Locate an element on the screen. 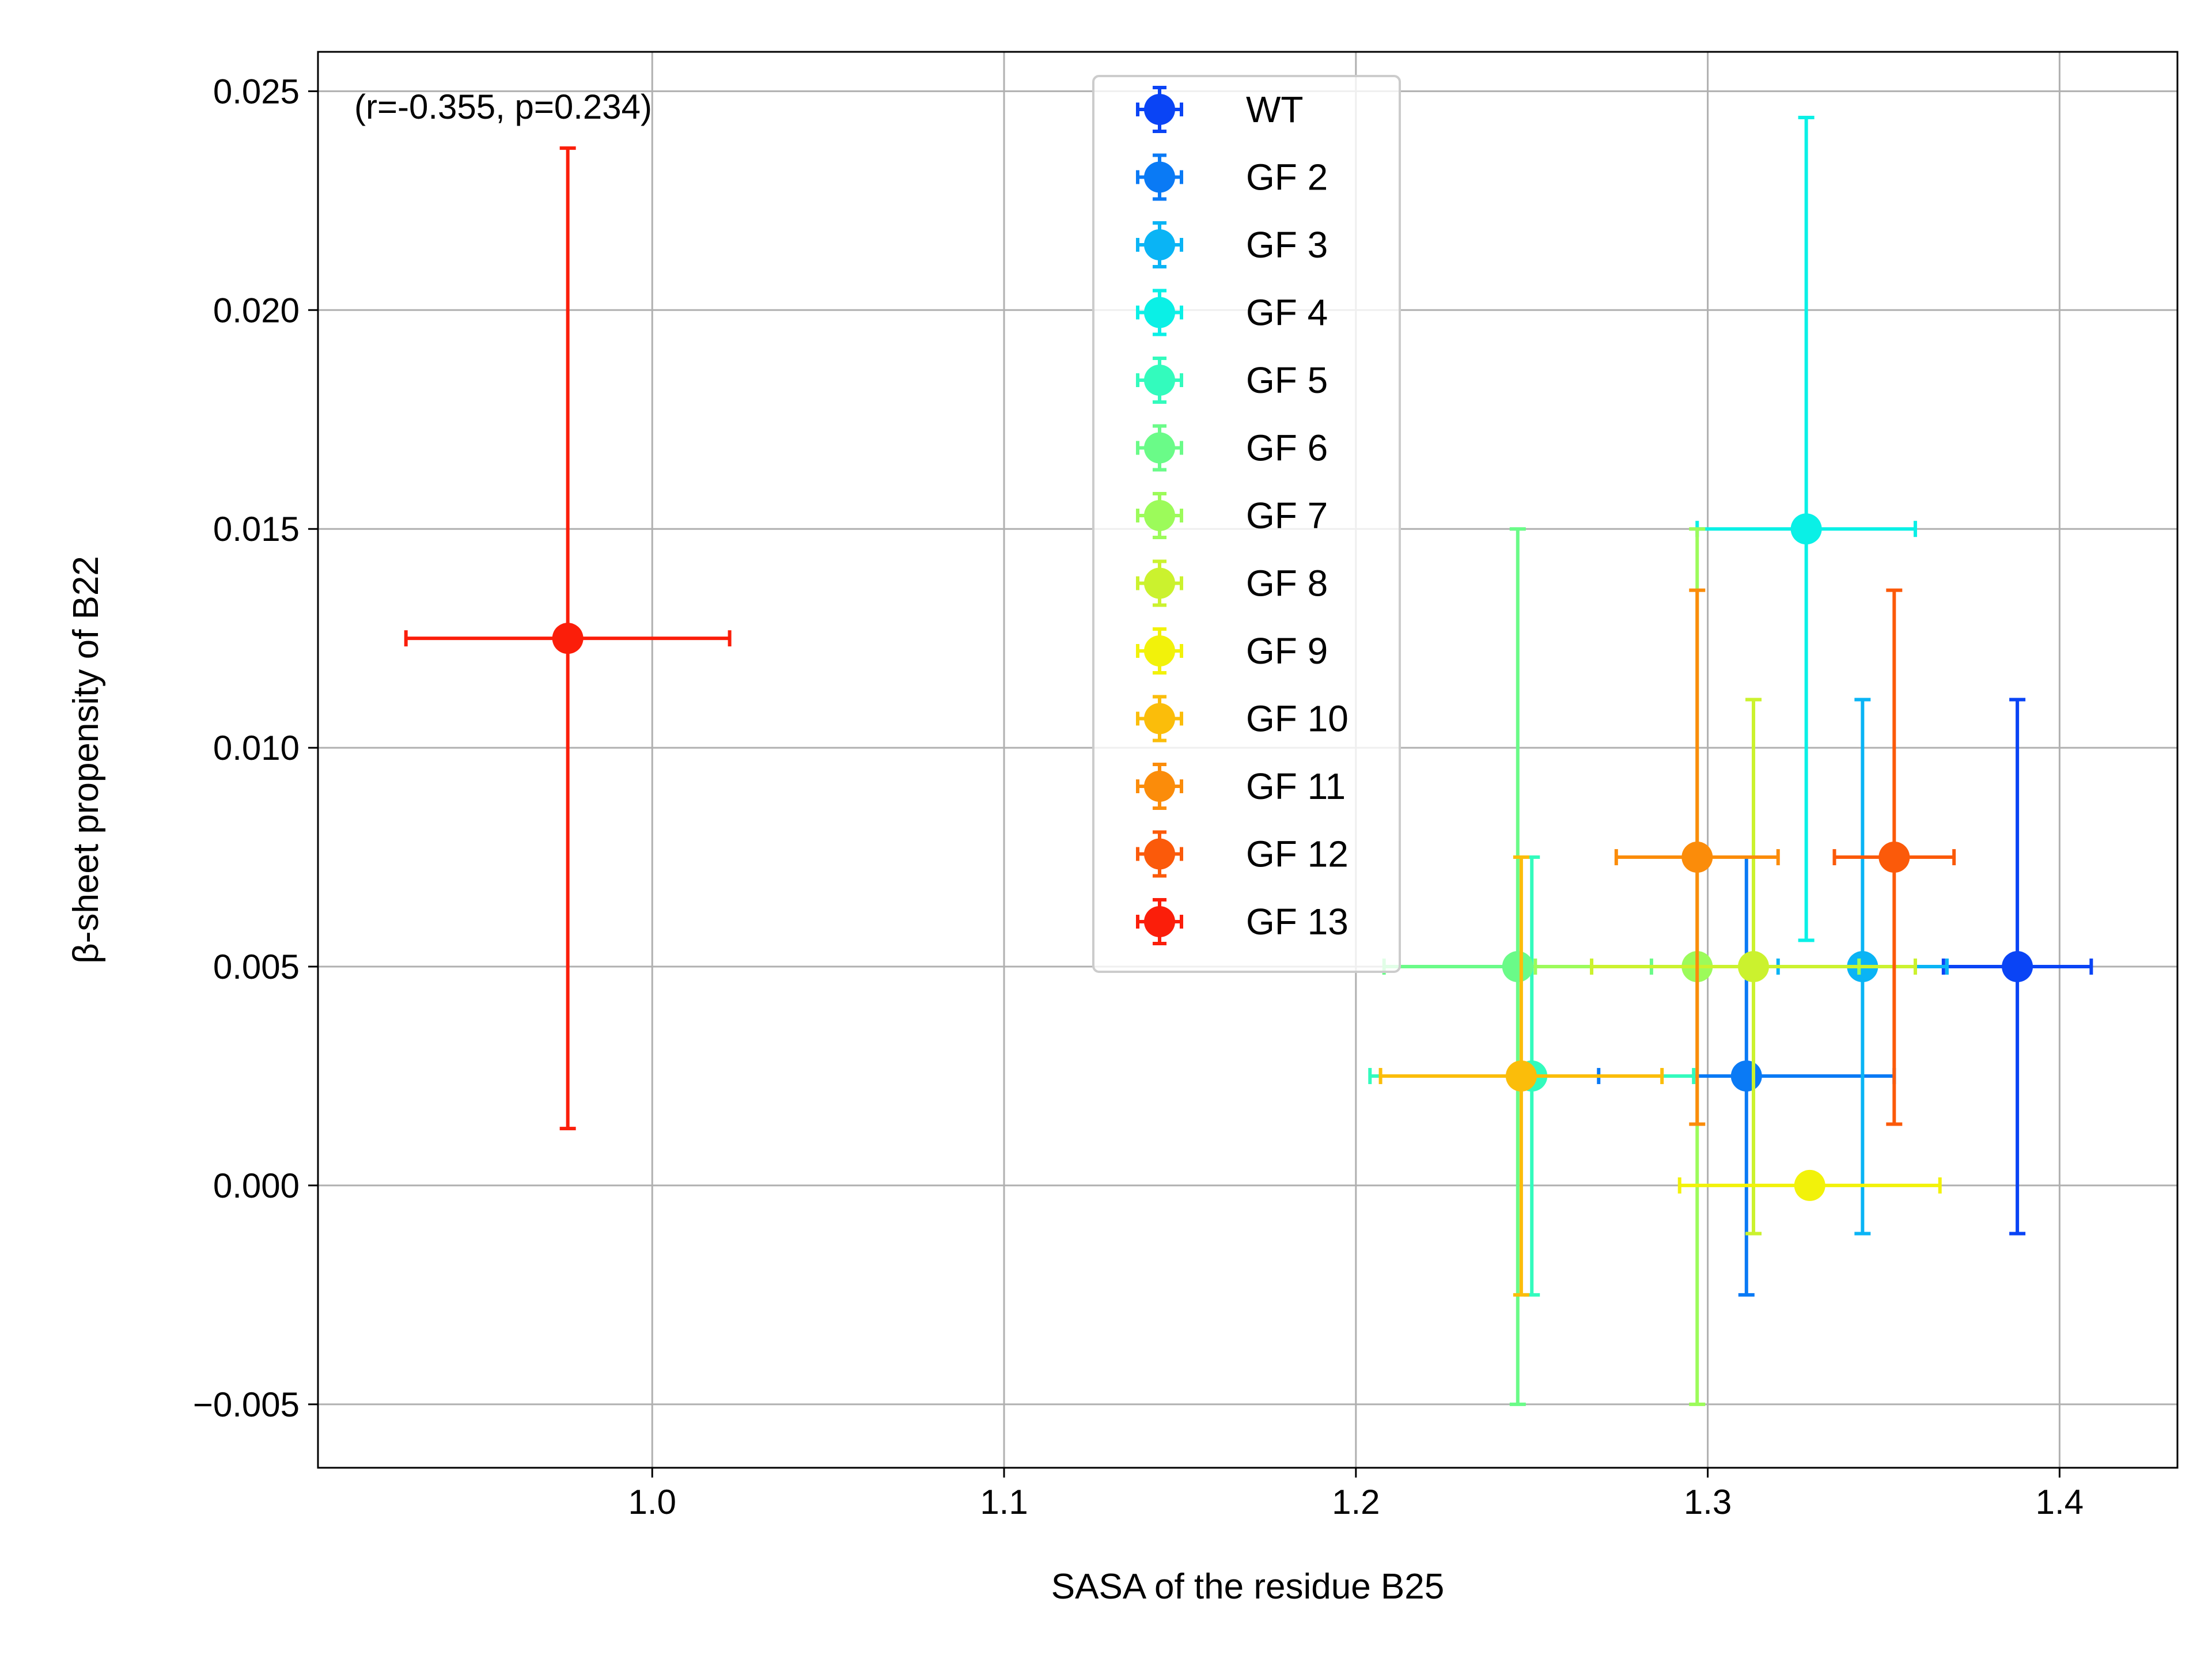 This screenshot has height=1659, width=2212. legend-entry: GF 7 is located at coordinates (1232, 515).